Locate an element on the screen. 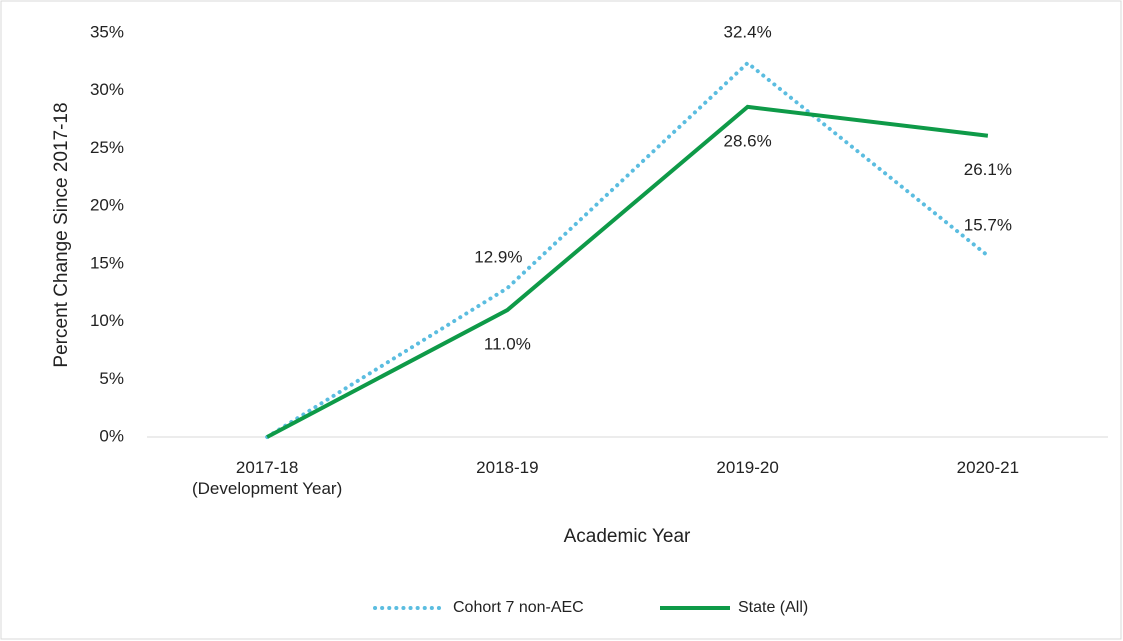  data-label: 32.4% is located at coordinates (748, 31).